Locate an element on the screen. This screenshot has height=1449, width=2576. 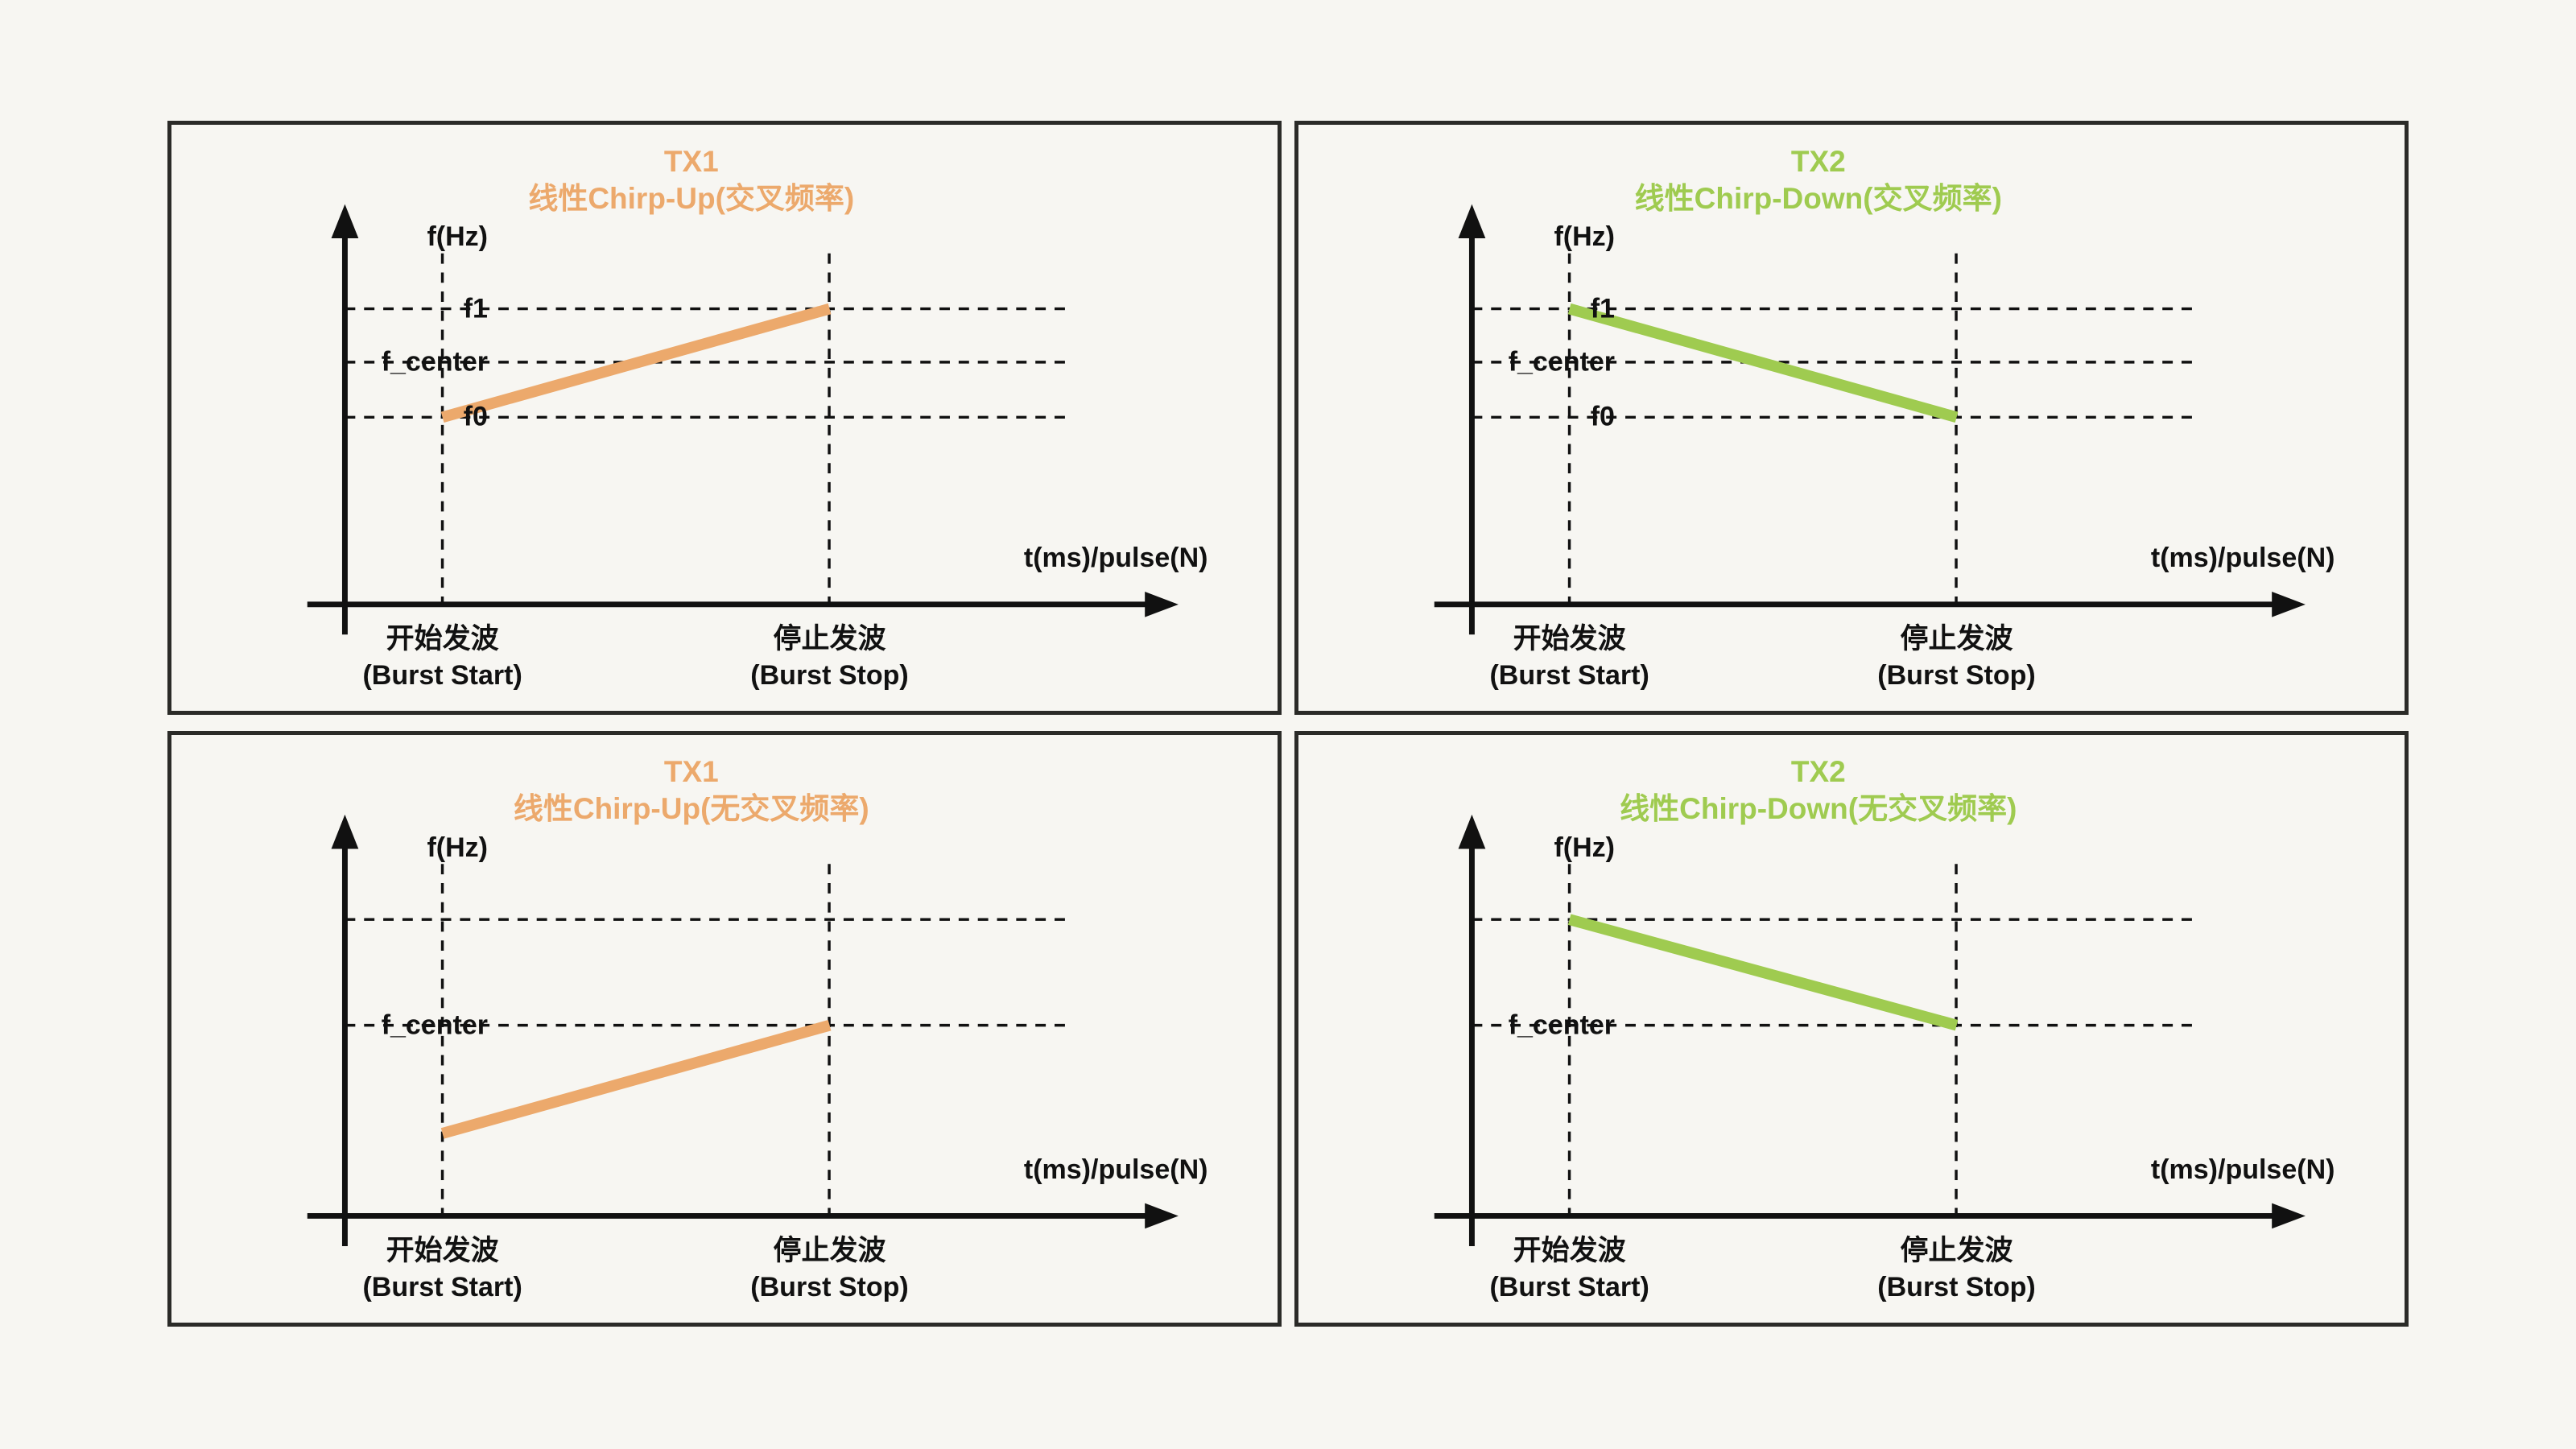
panel-title-desc: 线性Chirp-Up(无交叉频率) is located at coordinates (691, 809).